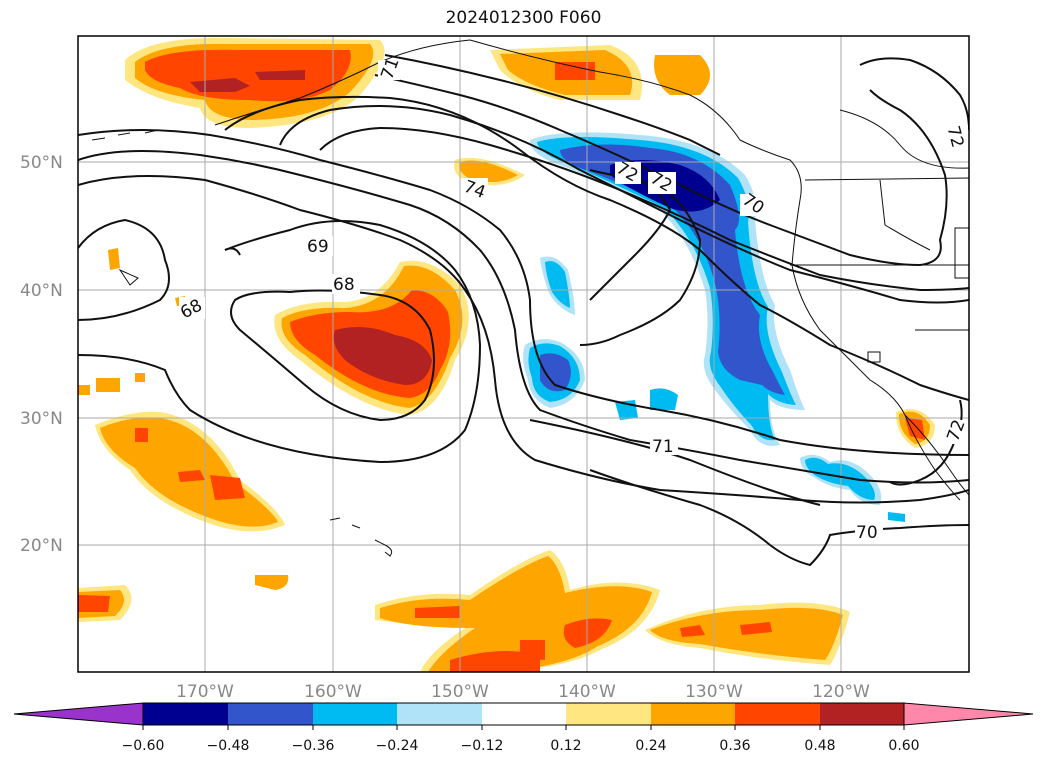  Describe the element at coordinates (41, 163) in the screenshot. I see `lat-label-50n: 50°N` at that location.